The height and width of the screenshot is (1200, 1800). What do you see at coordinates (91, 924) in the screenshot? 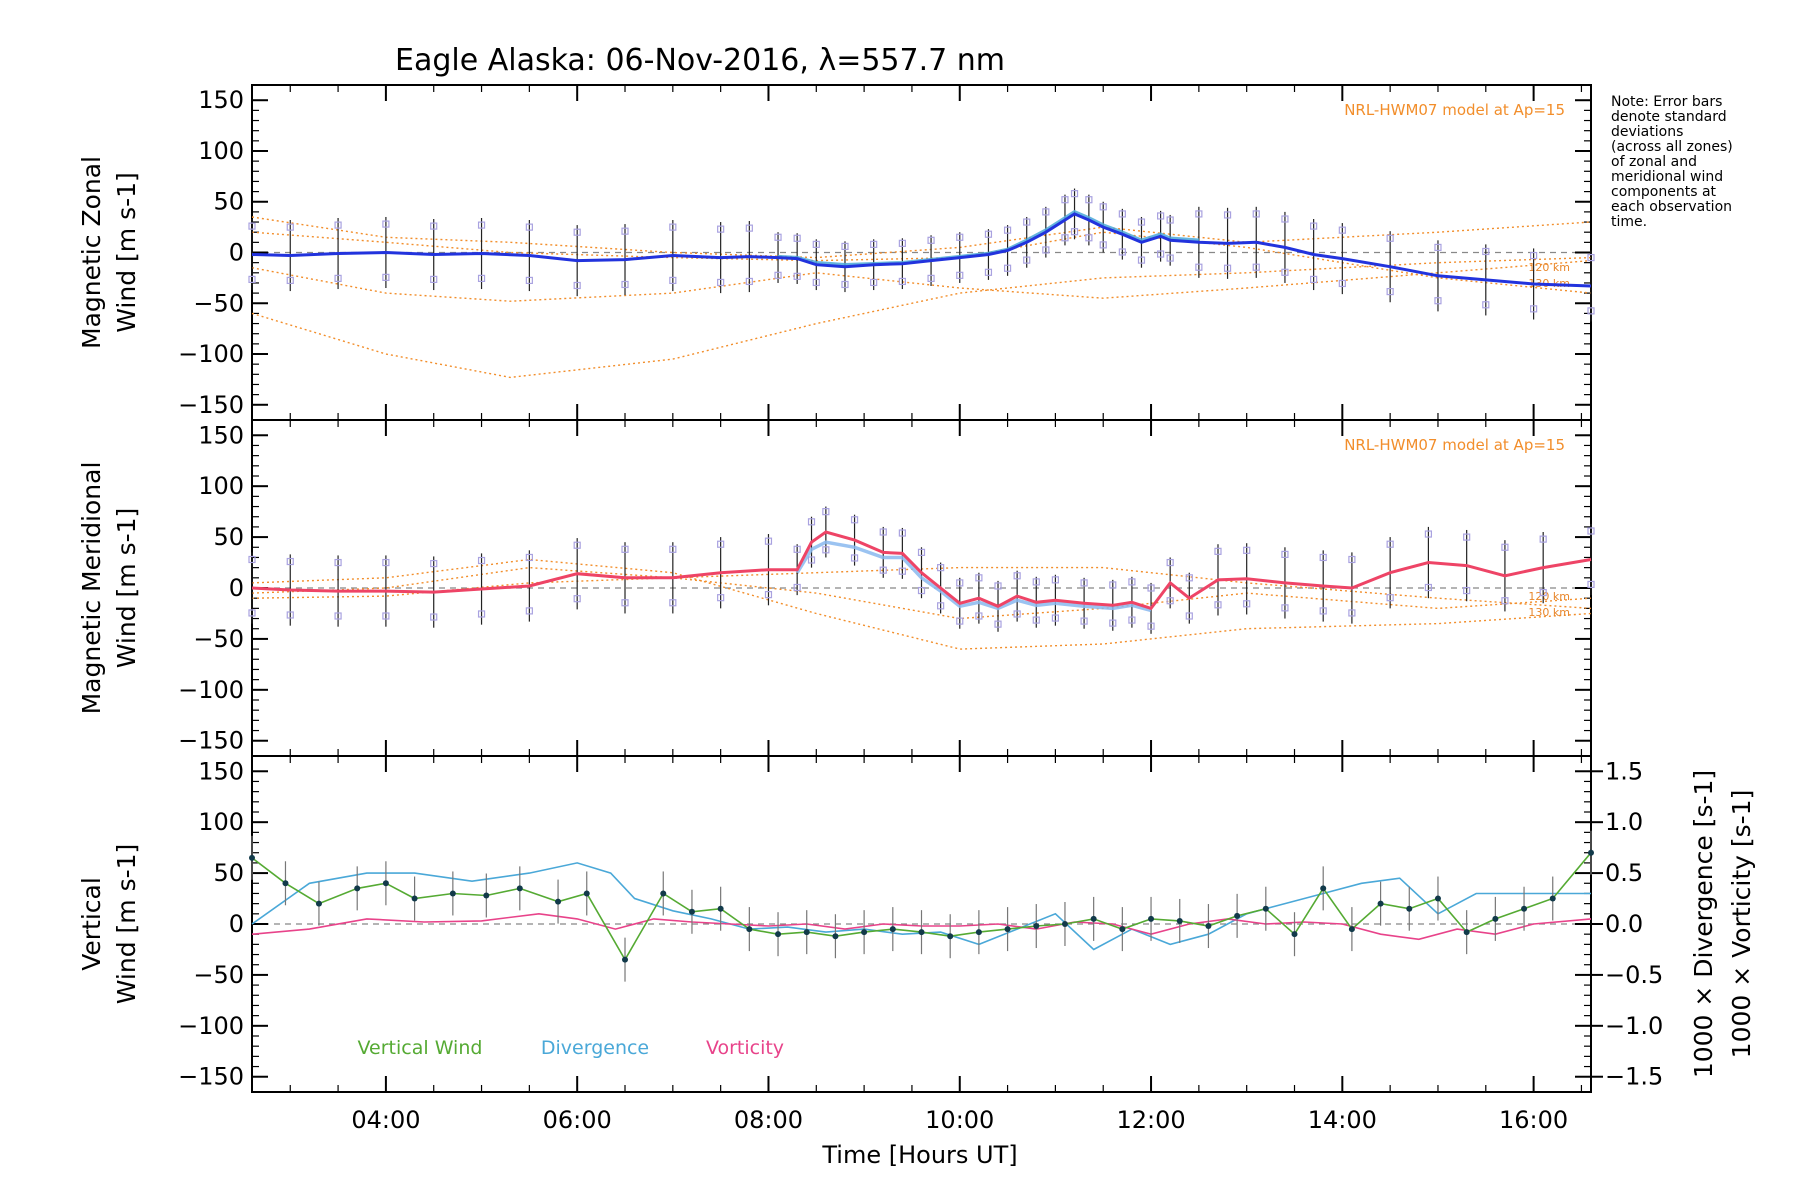
I see `y-axis-label: Vertical` at bounding box center [91, 924].